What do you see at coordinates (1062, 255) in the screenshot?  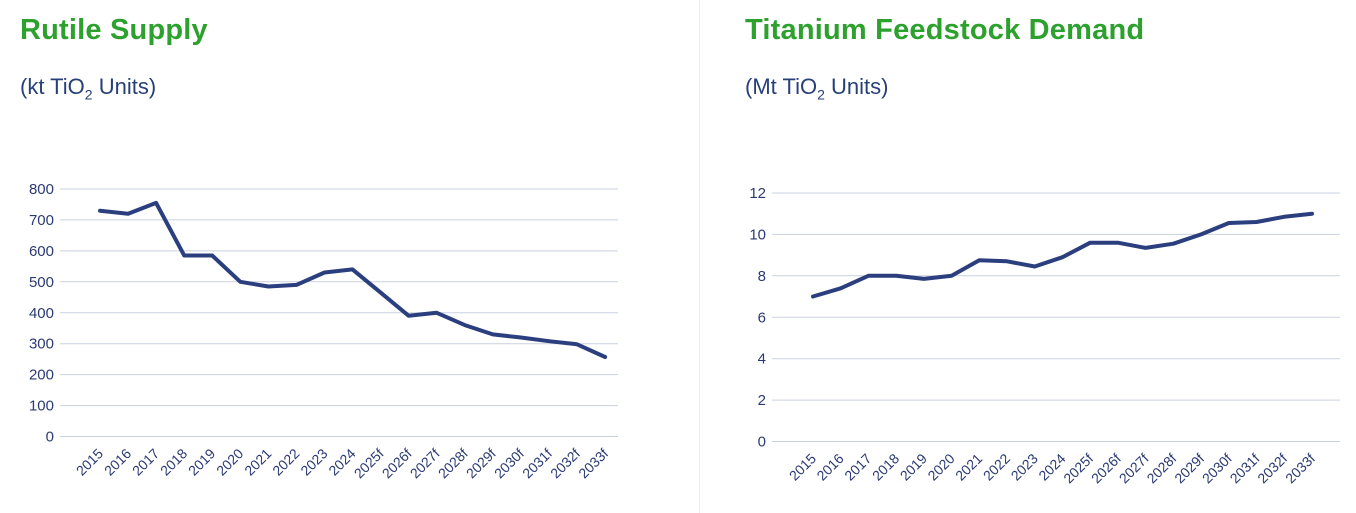 I see `titanium-feedstock-demand-line` at bounding box center [1062, 255].